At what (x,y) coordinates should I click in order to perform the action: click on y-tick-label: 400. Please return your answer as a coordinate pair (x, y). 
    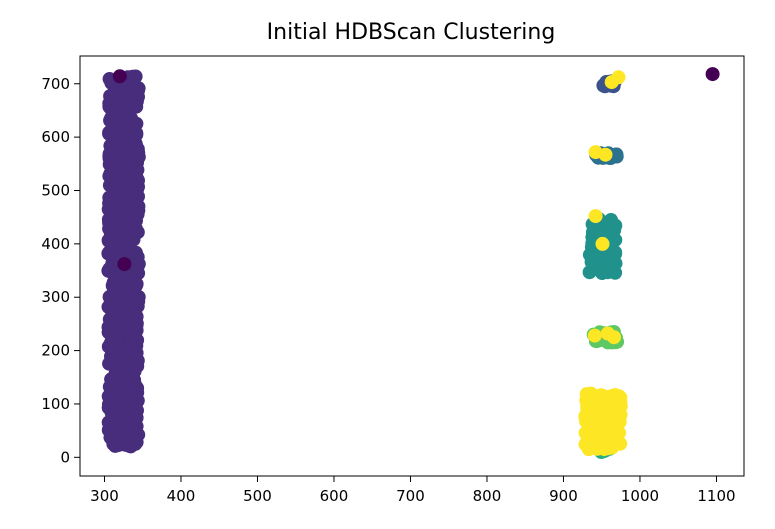
    Looking at the image, I should click on (55, 244).